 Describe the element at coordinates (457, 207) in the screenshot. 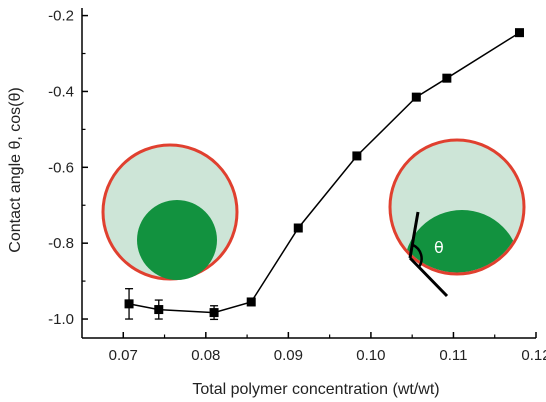

I see `right-inset-outer-stroke` at that location.